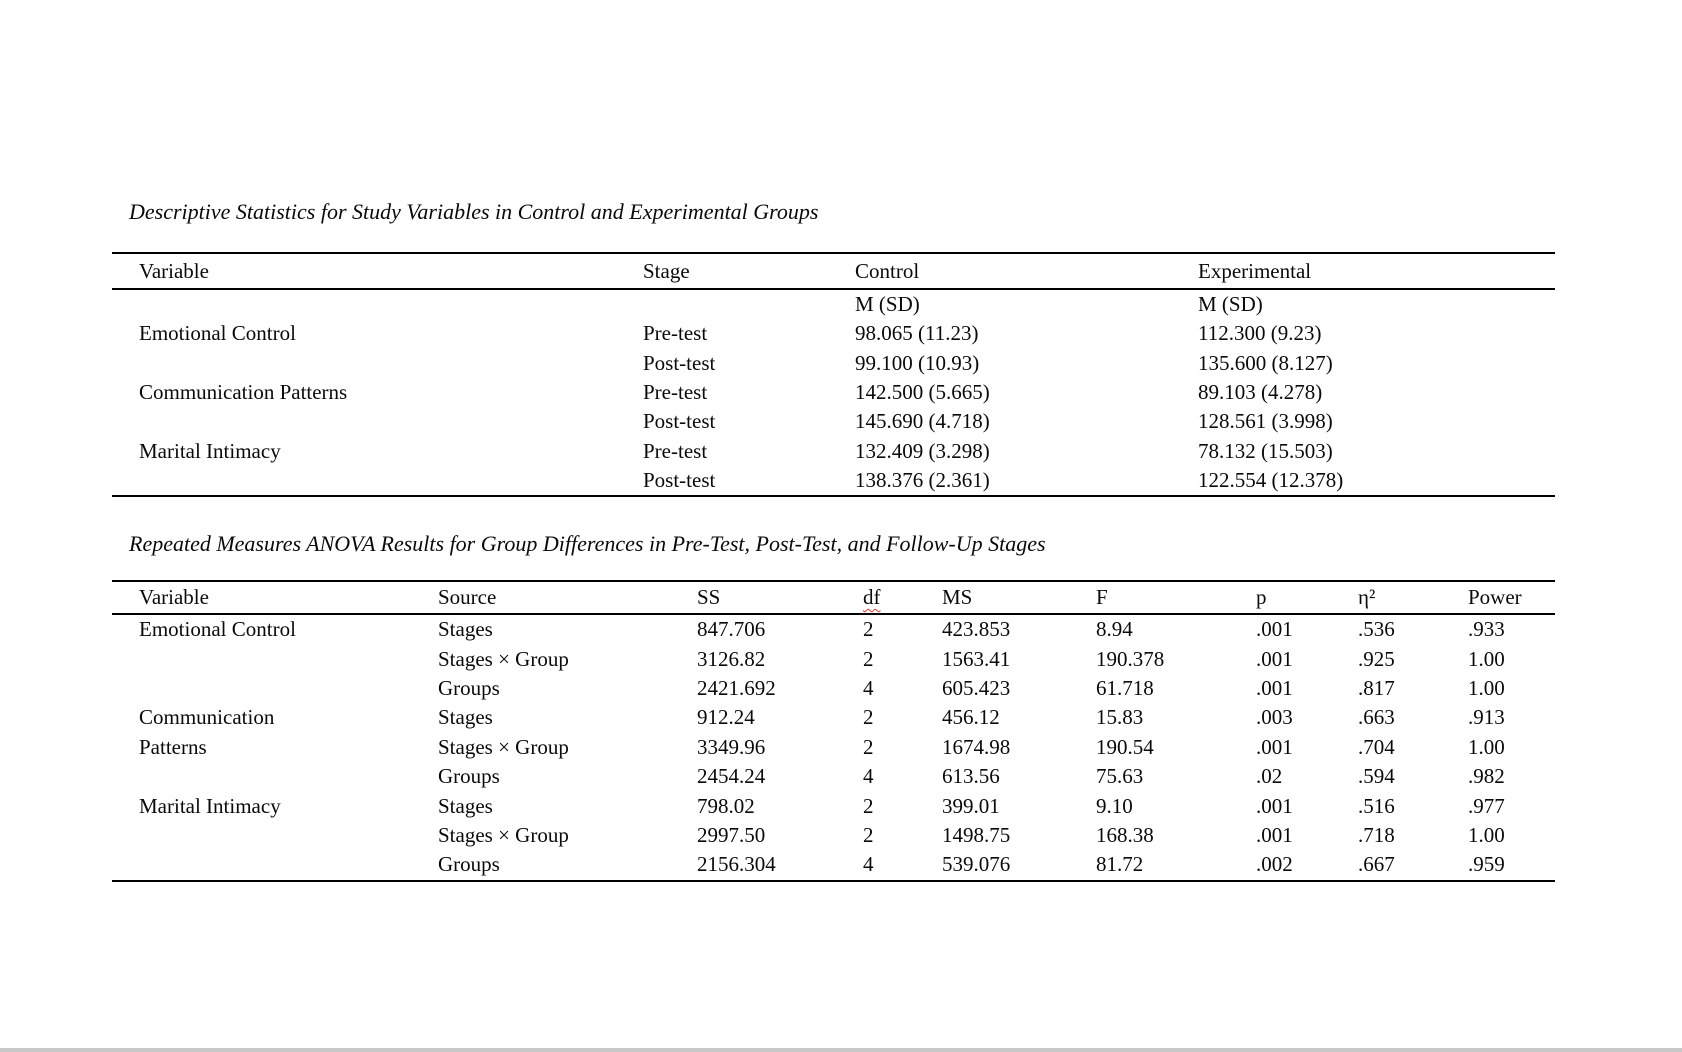  What do you see at coordinates (503, 746) in the screenshot?
I see `table-cell: Stages × Group` at bounding box center [503, 746].